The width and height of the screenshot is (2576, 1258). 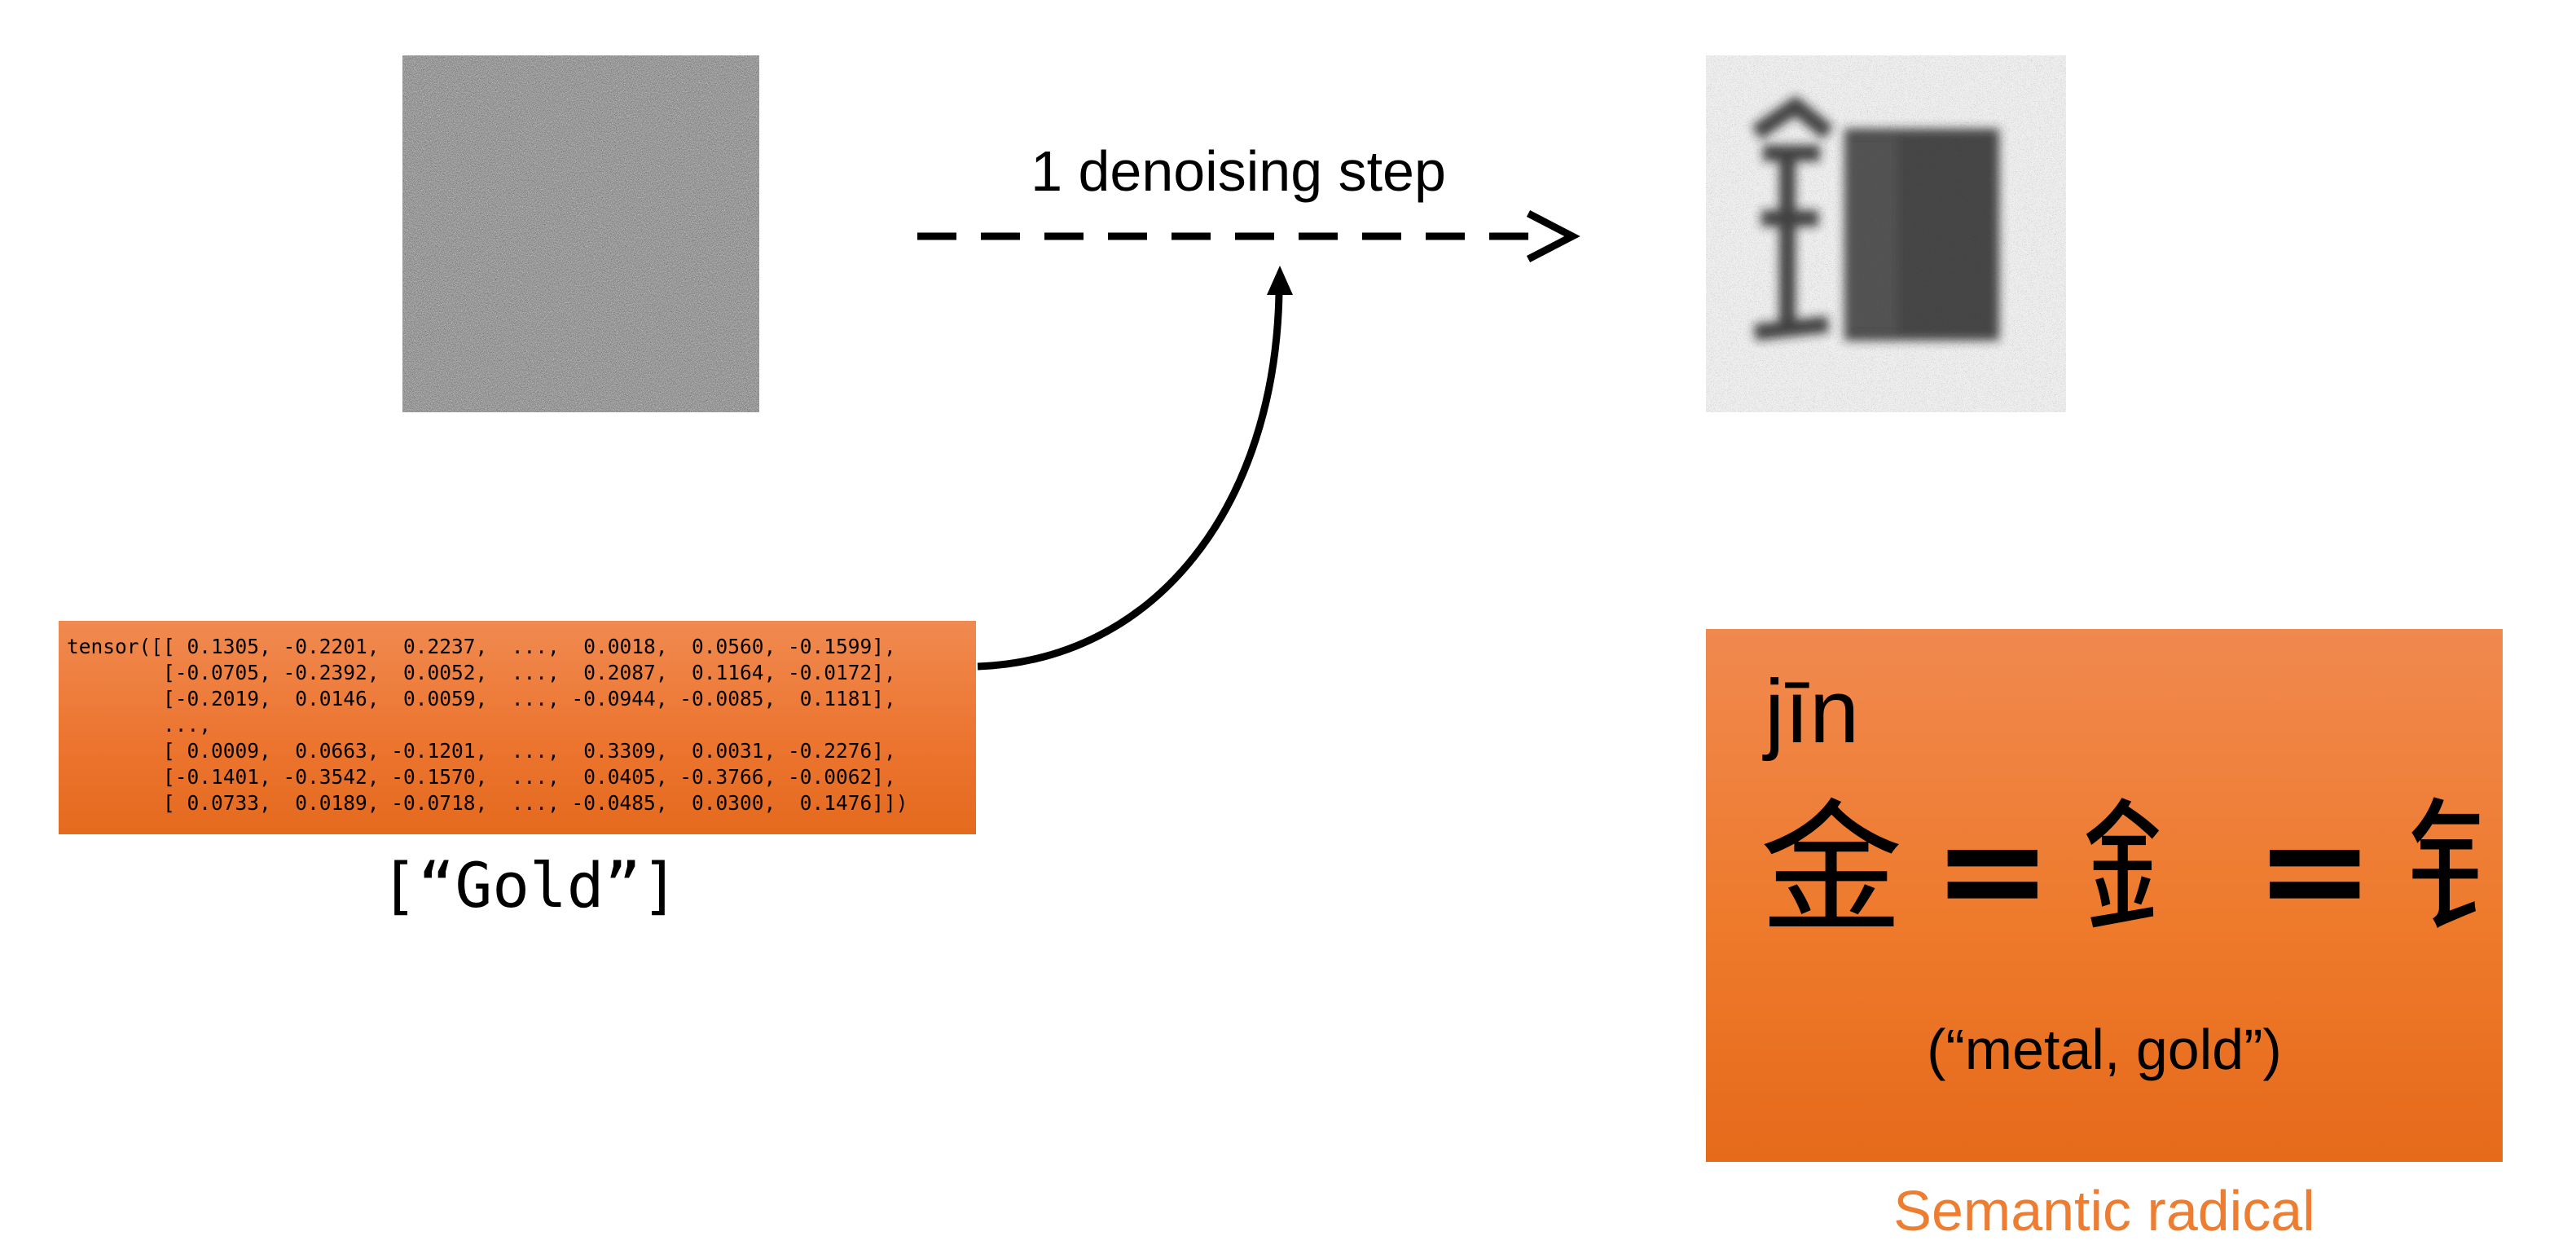 I want to click on denoised-image, so click(x=1886, y=233).